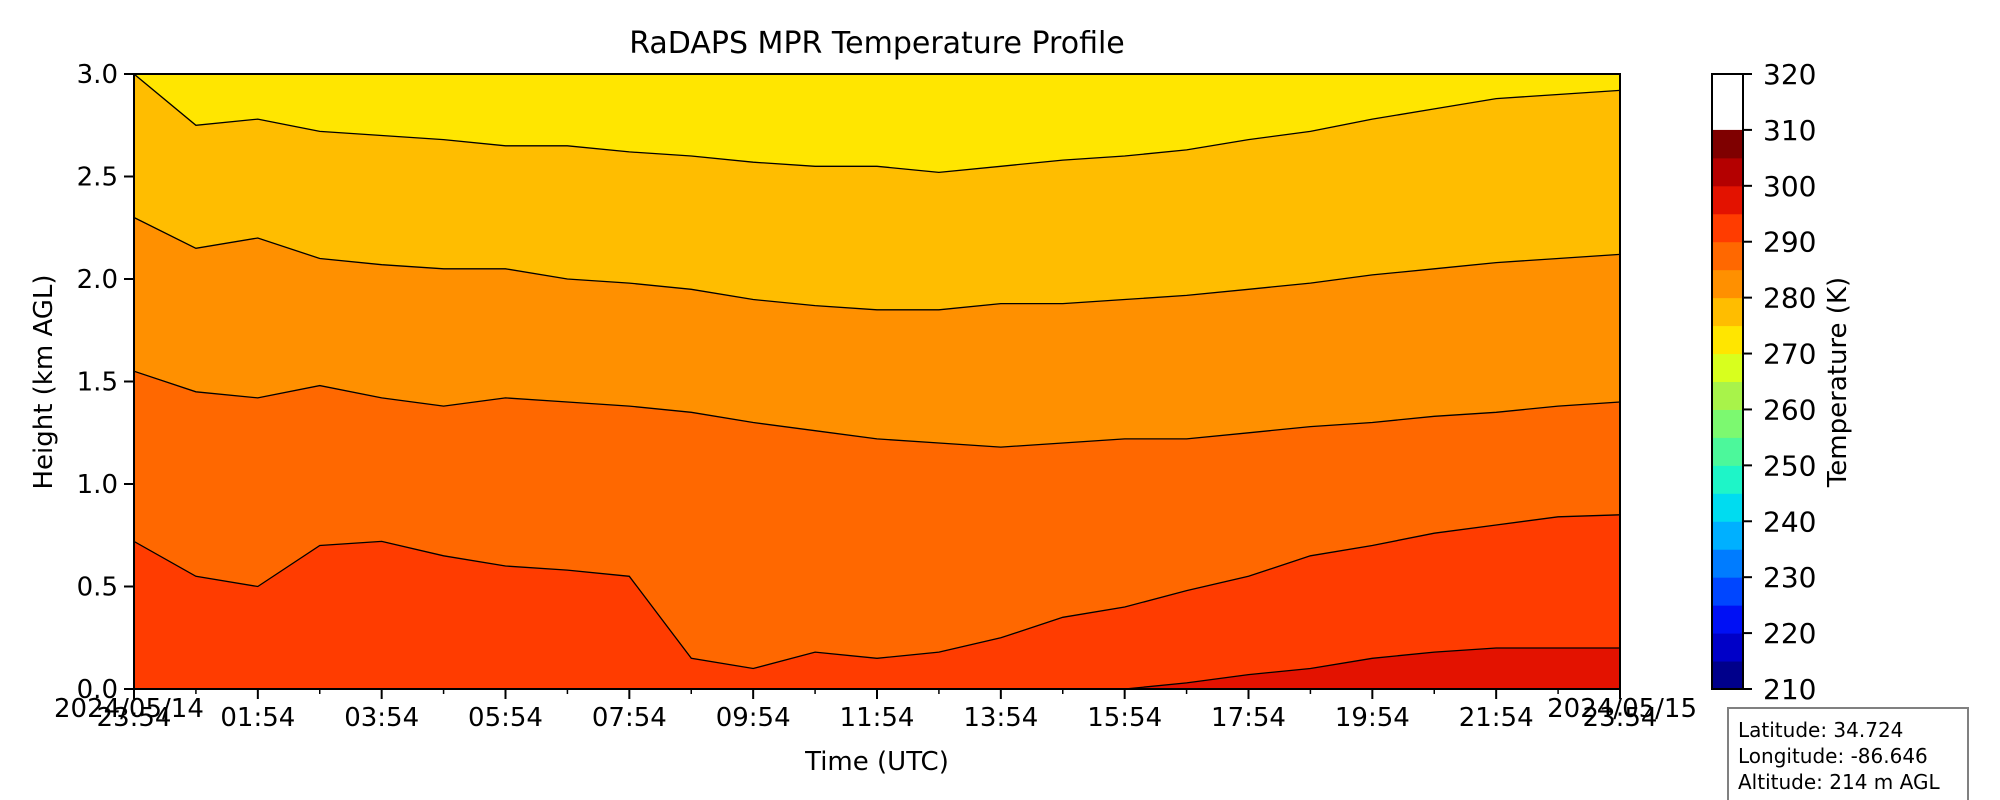 This screenshot has width=2000, height=800. Describe the element at coordinates (1789, 465) in the screenshot. I see `colorbar-tick-label: 250` at that location.